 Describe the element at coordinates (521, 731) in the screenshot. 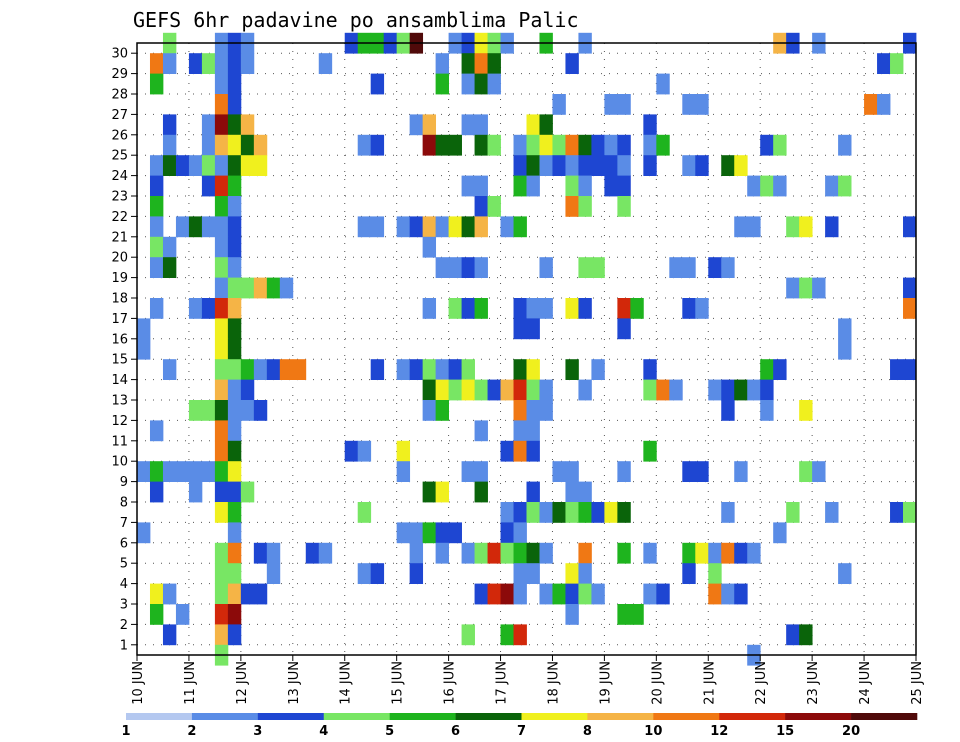

I see `colorbar-label: 7` at that location.